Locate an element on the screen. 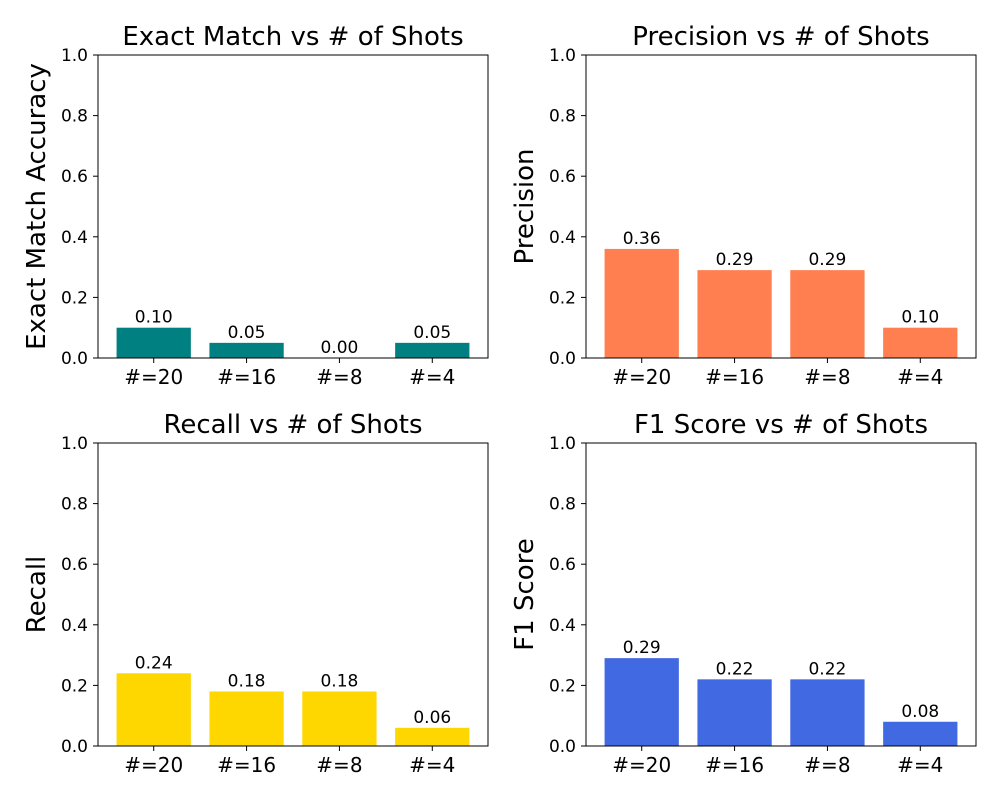 This screenshot has height=800, width=1000. bar-value-label: 0.00 is located at coordinates (339, 348).